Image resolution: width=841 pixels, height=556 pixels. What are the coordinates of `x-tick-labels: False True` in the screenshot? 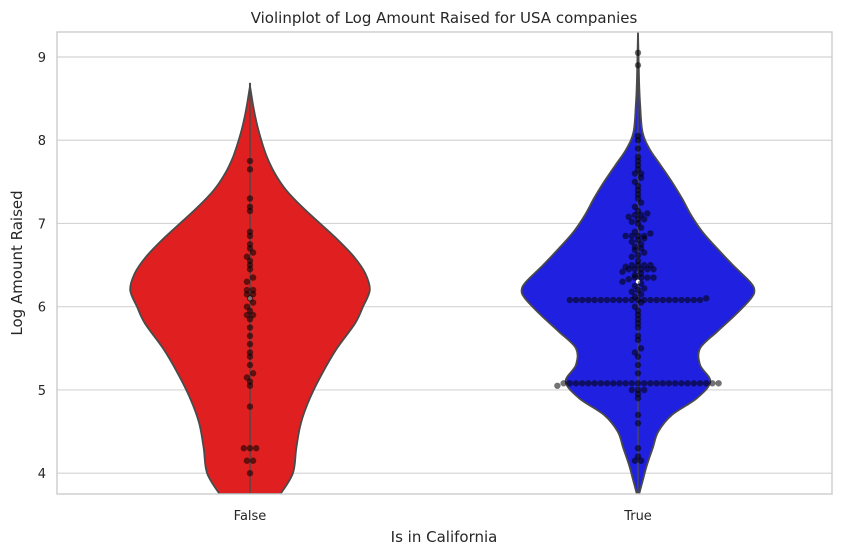 It's located at (443, 516).